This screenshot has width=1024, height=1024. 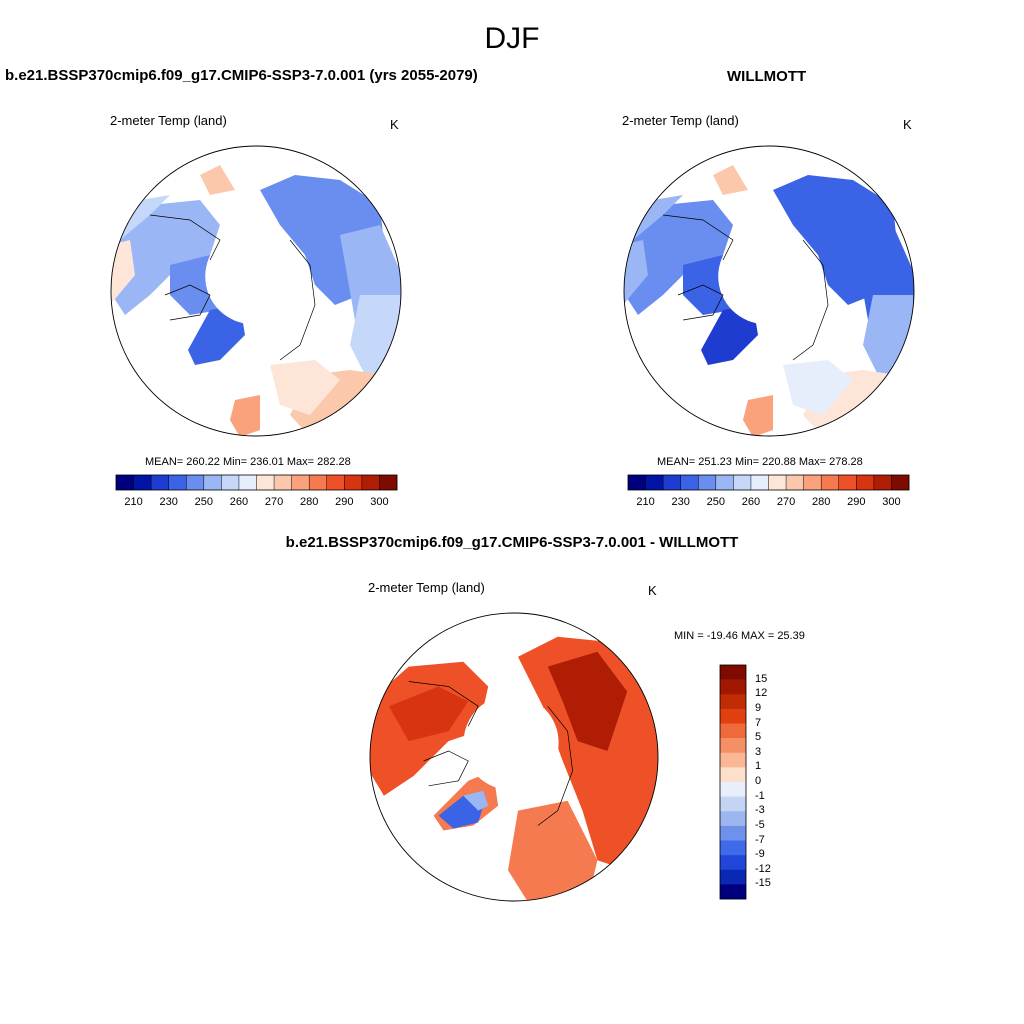 I want to click on right-panel-title: WILLMOTT, so click(x=767, y=76).